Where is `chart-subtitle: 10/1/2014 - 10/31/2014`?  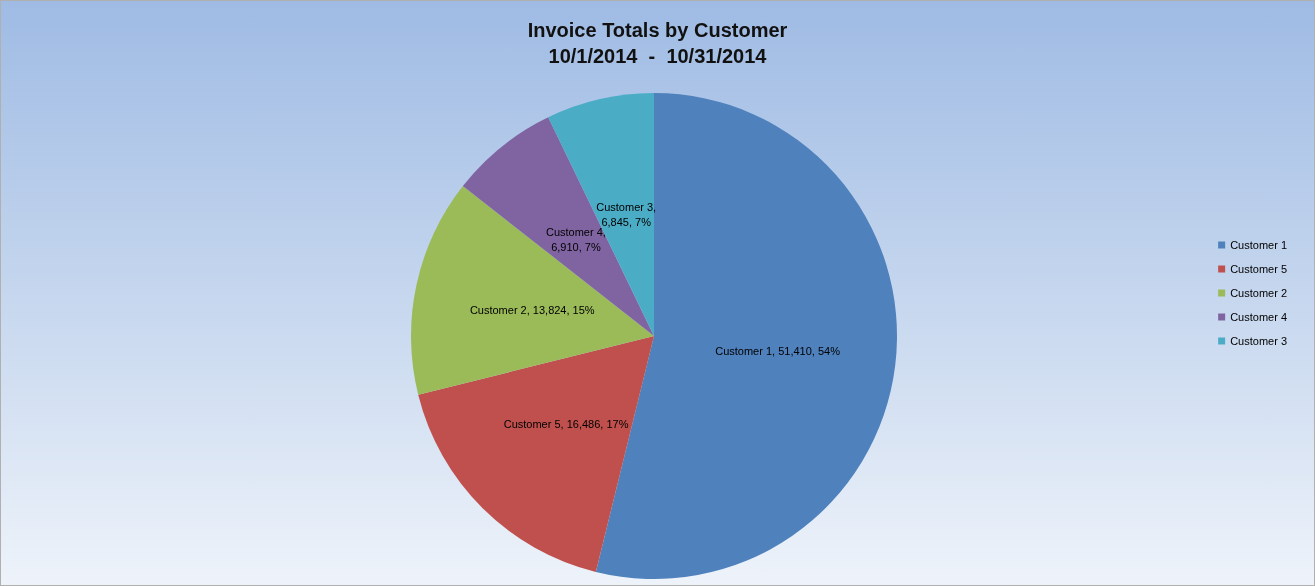
chart-subtitle: 10/1/2014 - 10/31/2014 is located at coordinates (658, 56).